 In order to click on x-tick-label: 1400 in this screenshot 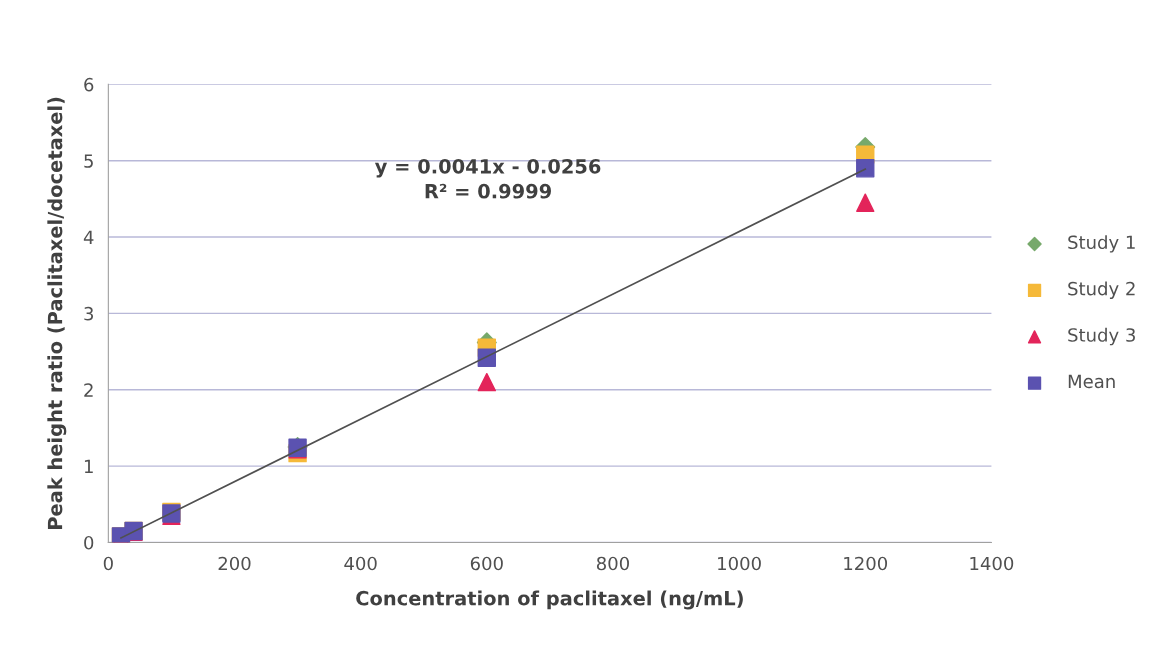, I will do `click(992, 563)`.